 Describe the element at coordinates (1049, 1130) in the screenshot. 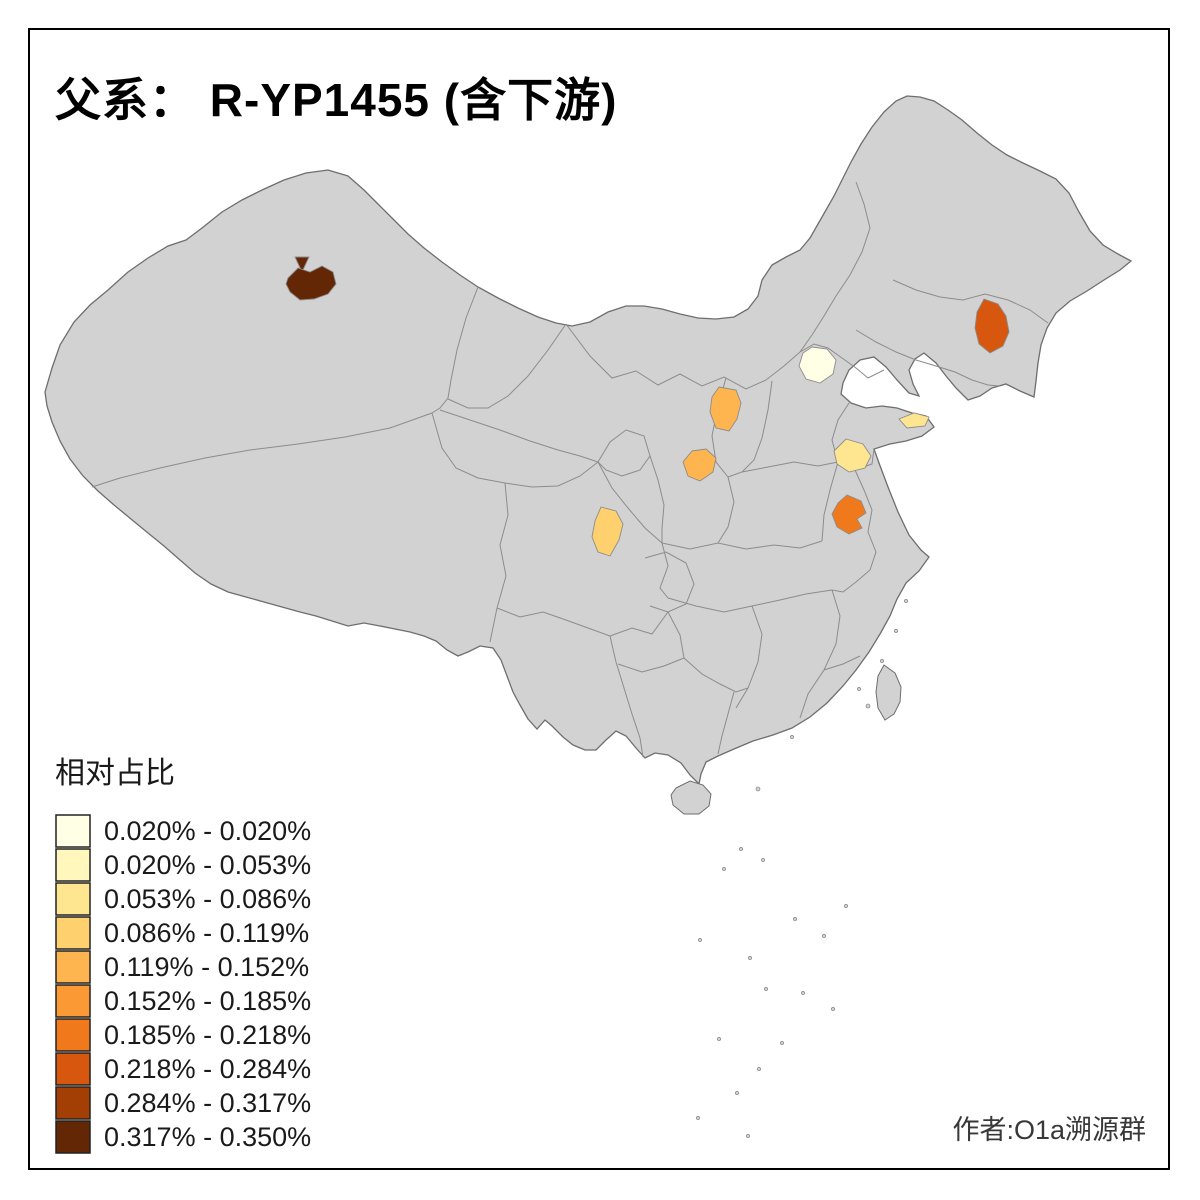

I see `author-credit: 作者:O1a溯源群` at that location.